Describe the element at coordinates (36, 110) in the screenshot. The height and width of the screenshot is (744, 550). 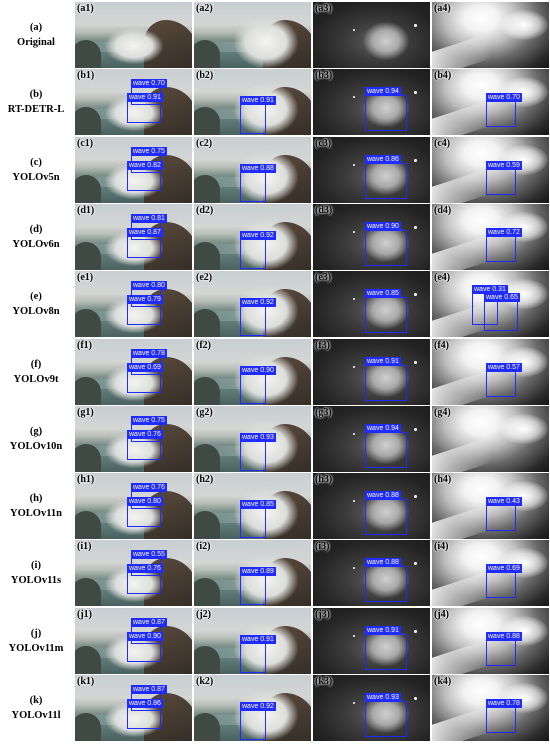
I see `model-name: RT-DETR-L` at that location.